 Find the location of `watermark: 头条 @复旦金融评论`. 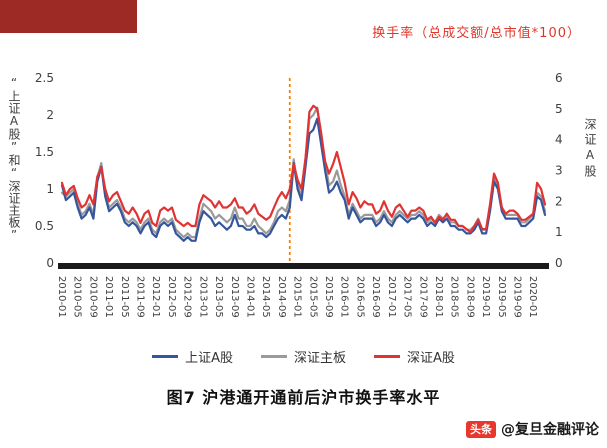

watermark: 头条 @复旦金融评论 is located at coordinates (532, 429).